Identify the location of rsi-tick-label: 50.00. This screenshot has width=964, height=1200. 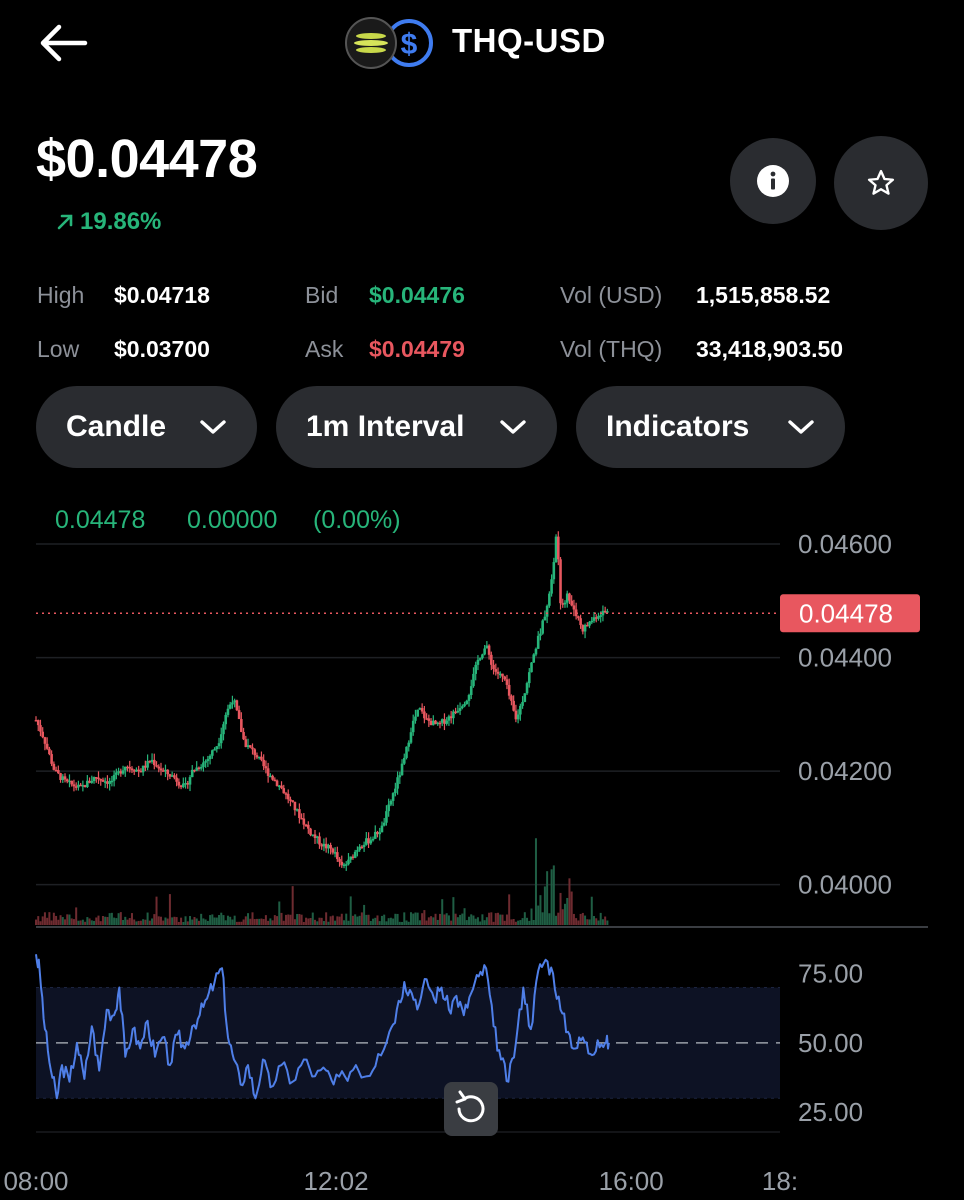
(830, 1043).